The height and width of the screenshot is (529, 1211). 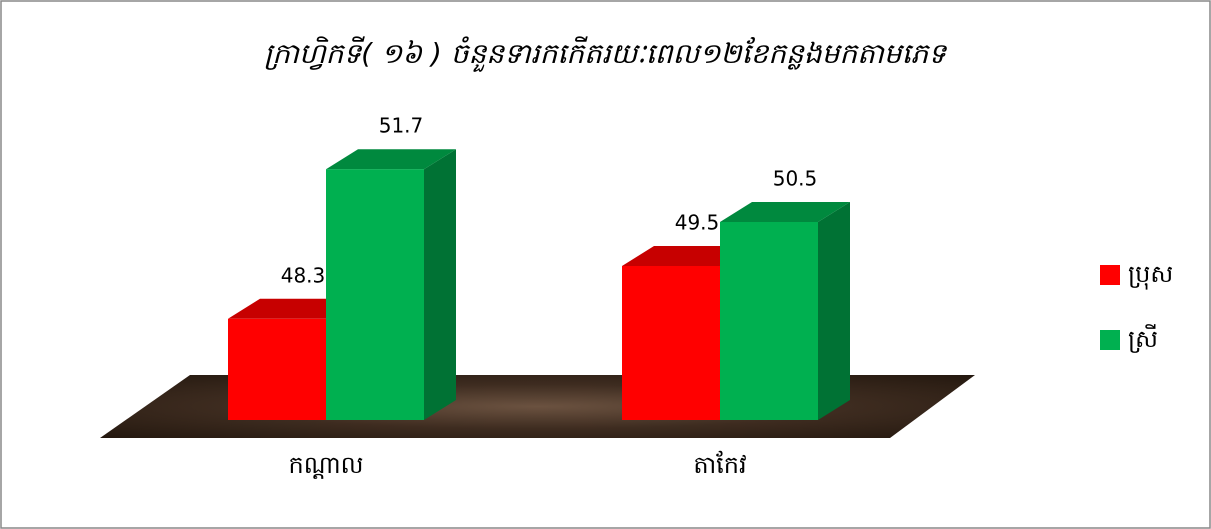 I want to click on x-tick-label: តាកែវ, so click(x=719, y=464).